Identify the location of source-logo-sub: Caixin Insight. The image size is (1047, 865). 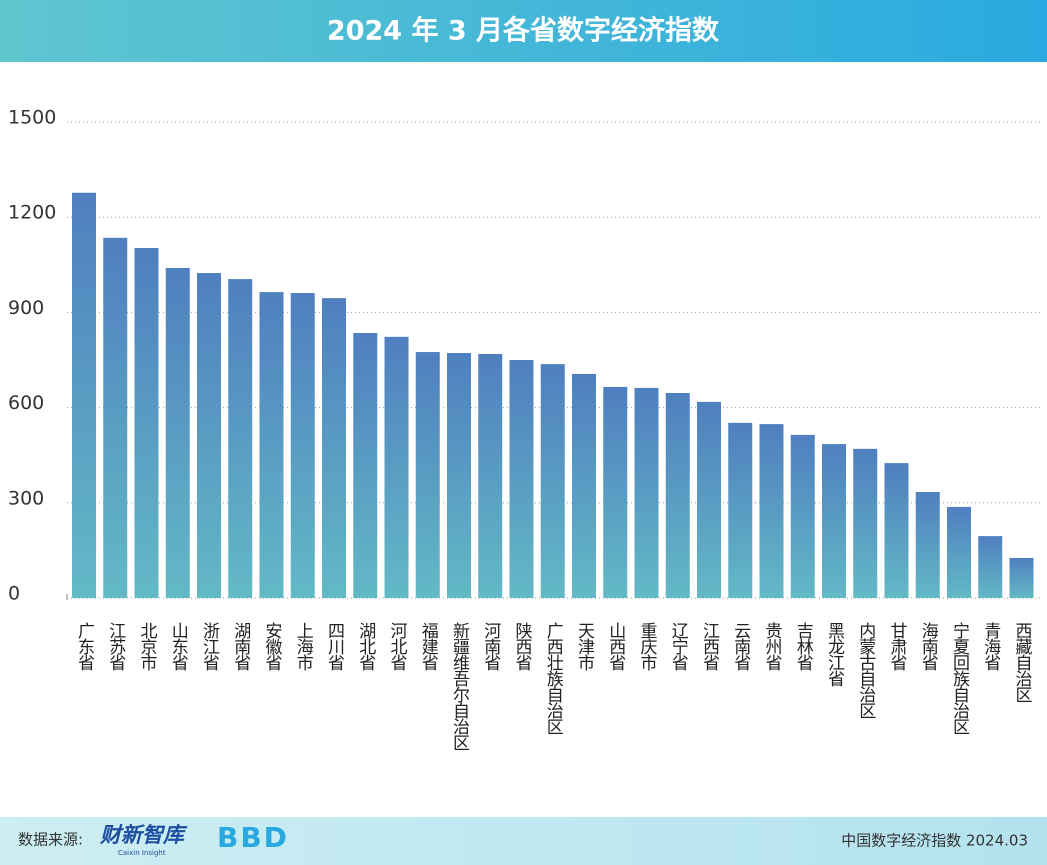
(142, 853).